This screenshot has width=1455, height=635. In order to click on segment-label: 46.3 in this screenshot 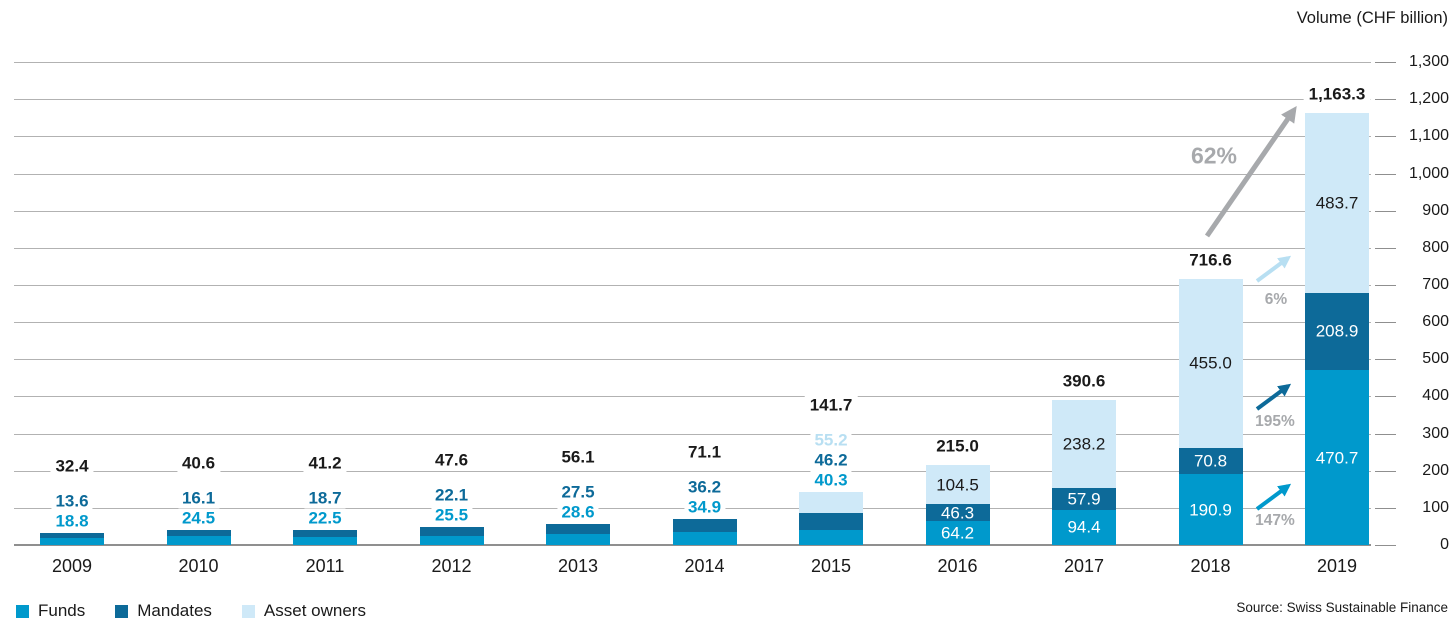, I will do `click(957, 513)`.